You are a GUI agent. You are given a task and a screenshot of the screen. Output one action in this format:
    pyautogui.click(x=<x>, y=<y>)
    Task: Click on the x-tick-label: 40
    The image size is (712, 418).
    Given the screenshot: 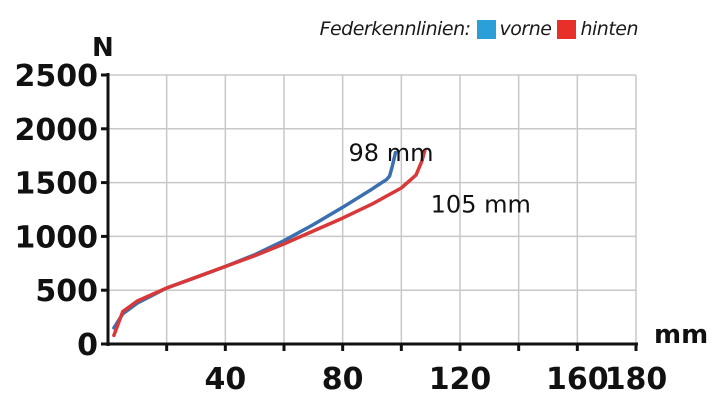 What is the action you would take?
    pyautogui.click(x=225, y=379)
    